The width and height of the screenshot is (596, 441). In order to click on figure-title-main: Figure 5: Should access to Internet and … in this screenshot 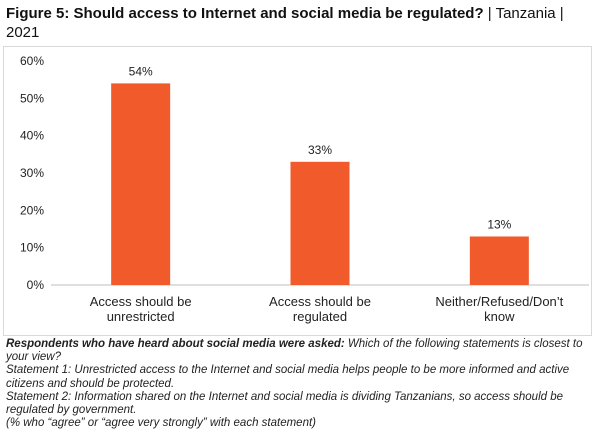, I will do `click(245, 13)`.